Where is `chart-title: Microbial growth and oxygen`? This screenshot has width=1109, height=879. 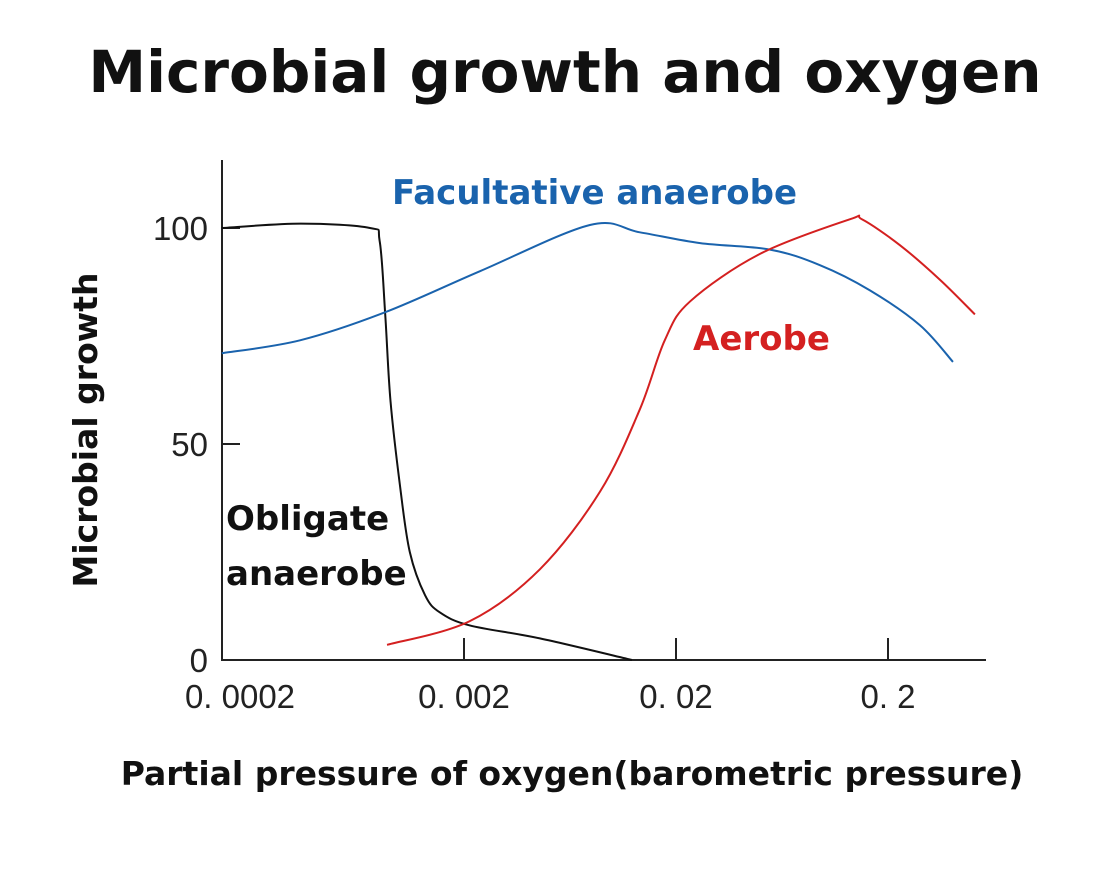 chart-title: Microbial growth and oxygen is located at coordinates (564, 72).